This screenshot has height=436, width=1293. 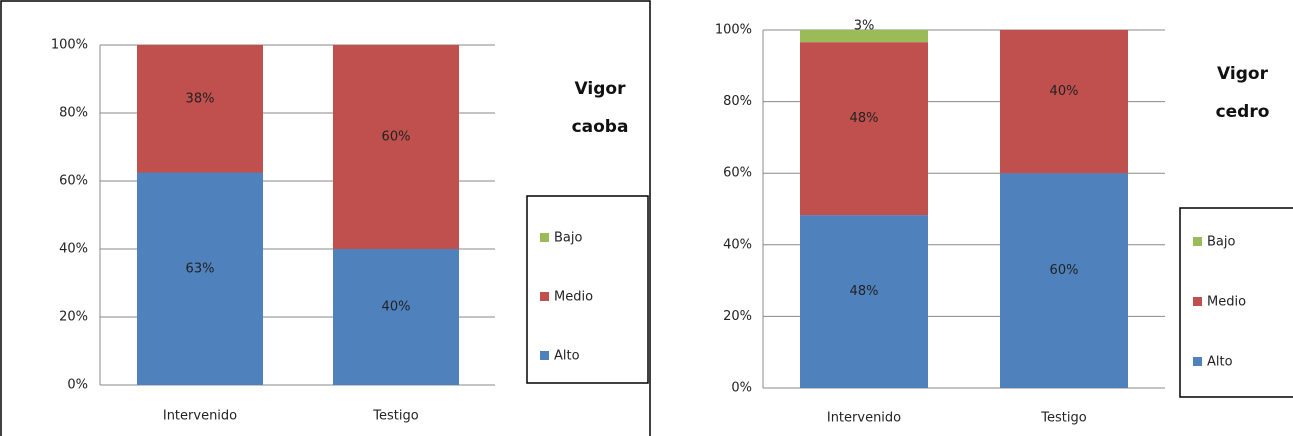 I want to click on chart-title: Vigor caoba, so click(x=600, y=108).